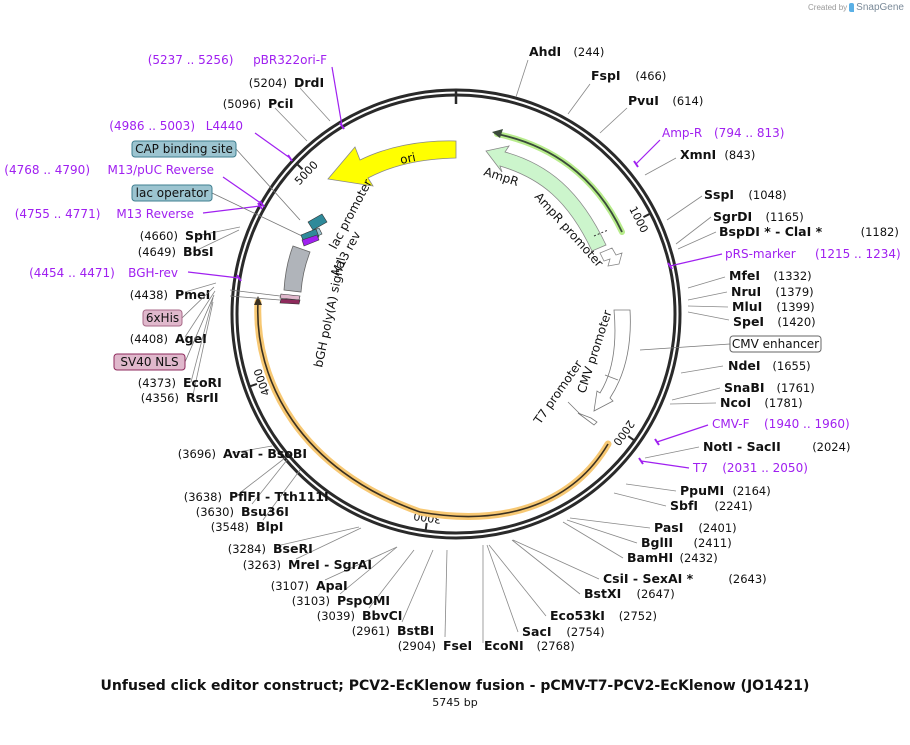  Describe the element at coordinates (656, 594) in the screenshot. I see `enzyme-position: (2647)` at that location.